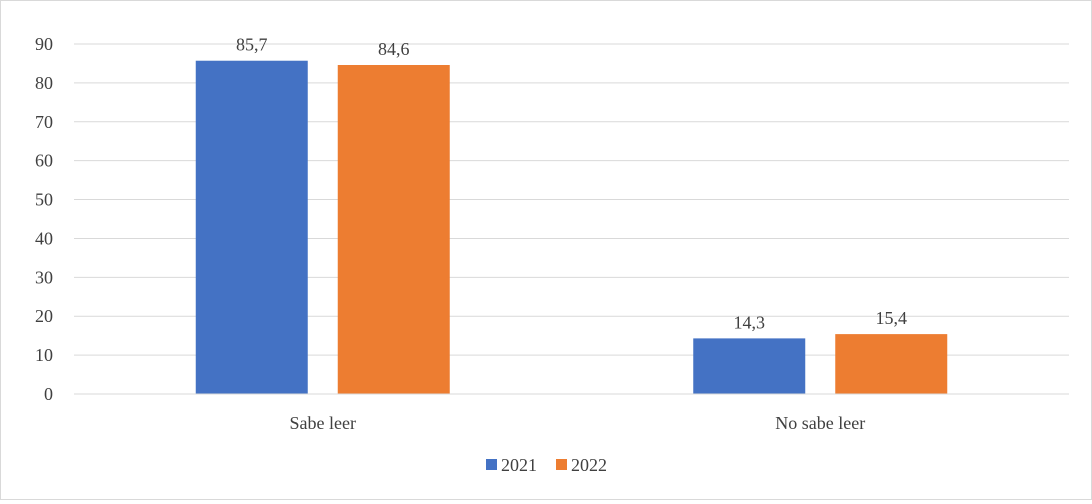  What do you see at coordinates (749, 366) in the screenshot?
I see `bar-2021-no-sabe-leer` at bounding box center [749, 366].